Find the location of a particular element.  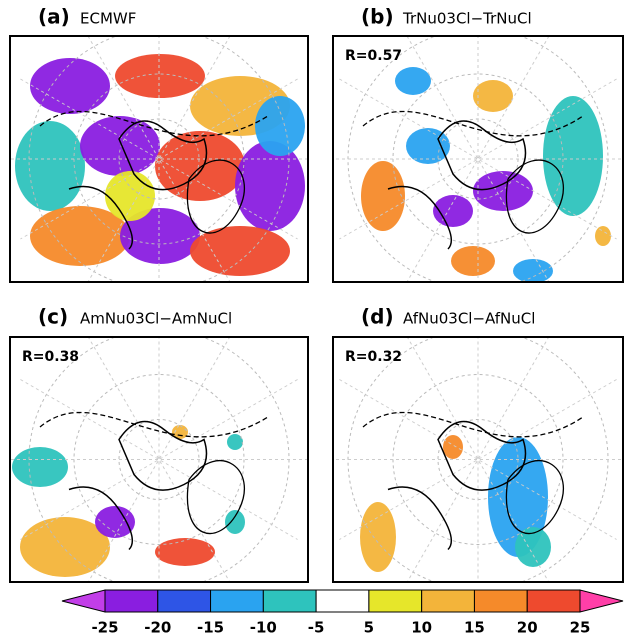

colorbar-tick-label: -20 is located at coordinates (157, 628).